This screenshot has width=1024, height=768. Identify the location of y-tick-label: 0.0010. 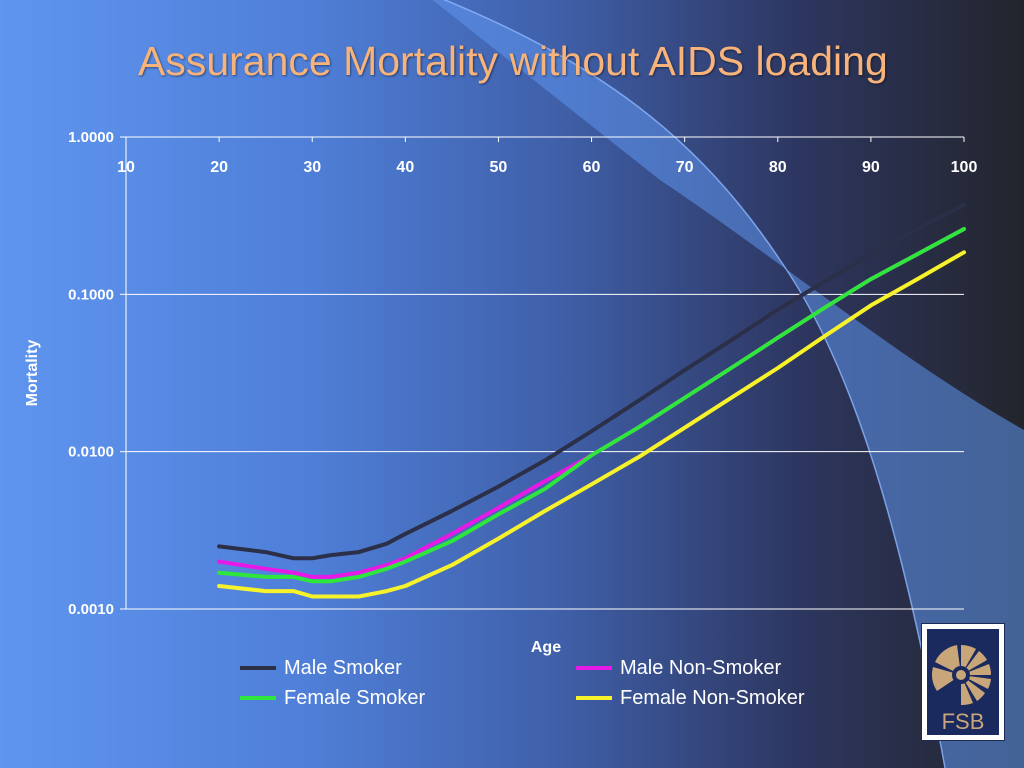
(91, 609).